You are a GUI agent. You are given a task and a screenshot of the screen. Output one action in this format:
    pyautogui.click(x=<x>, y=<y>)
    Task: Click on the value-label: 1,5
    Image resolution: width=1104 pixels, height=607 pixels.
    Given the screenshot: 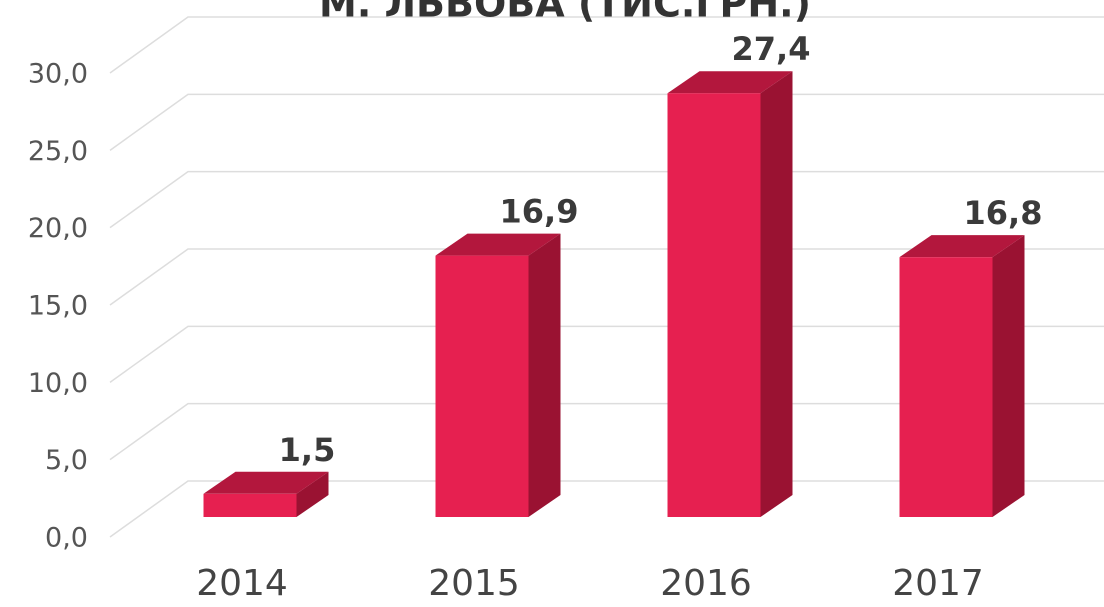 What is the action you would take?
    pyautogui.click(x=307, y=450)
    